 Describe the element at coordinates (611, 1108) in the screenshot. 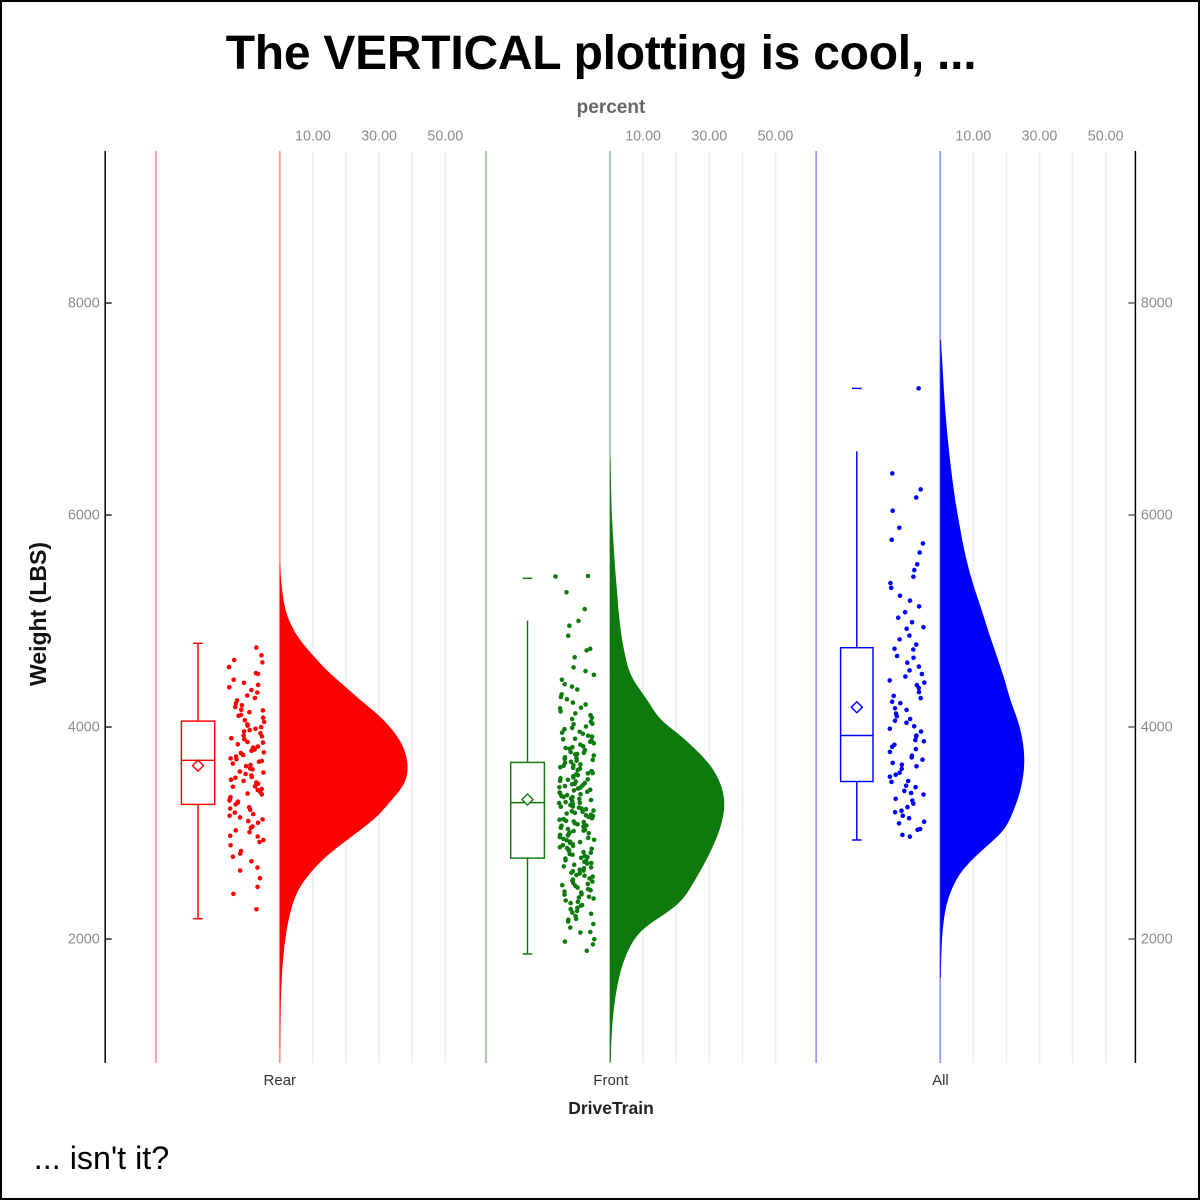

I see `svg-text: DriveTrain` at that location.